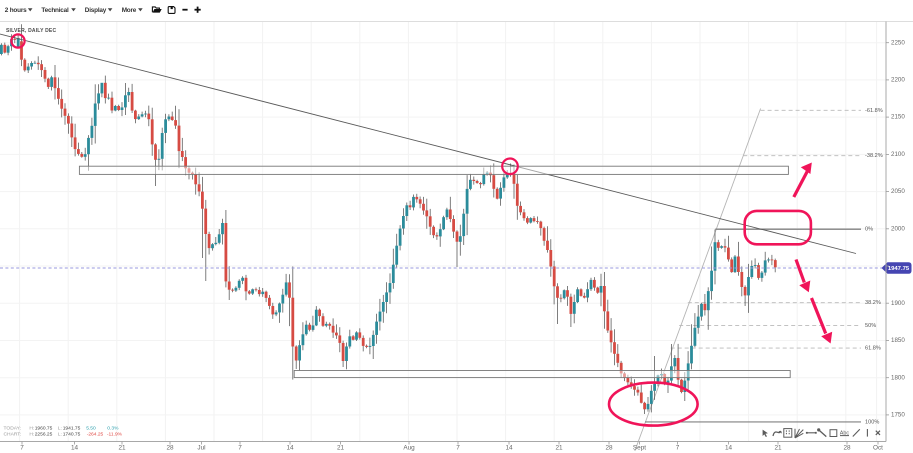 The image size is (913, 453). What do you see at coordinates (870, 326) in the screenshot?
I see `svg-text: 50%` at bounding box center [870, 326].